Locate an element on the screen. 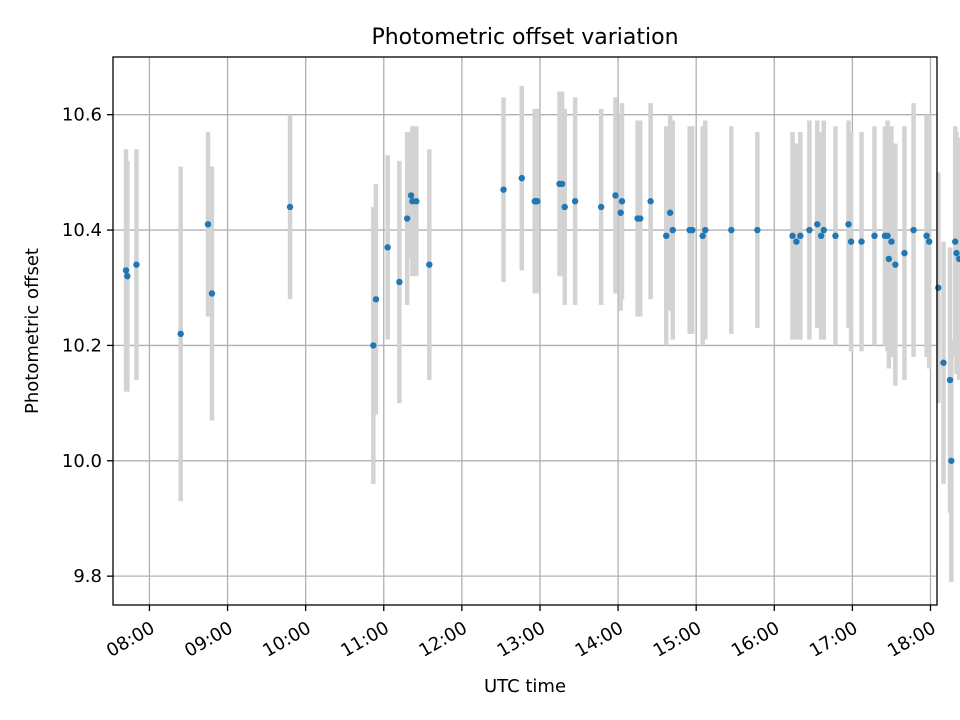 Image resolution: width=960 pixels, height=720 pixels. chart-title: Photometric offset variation is located at coordinates (524, 37).